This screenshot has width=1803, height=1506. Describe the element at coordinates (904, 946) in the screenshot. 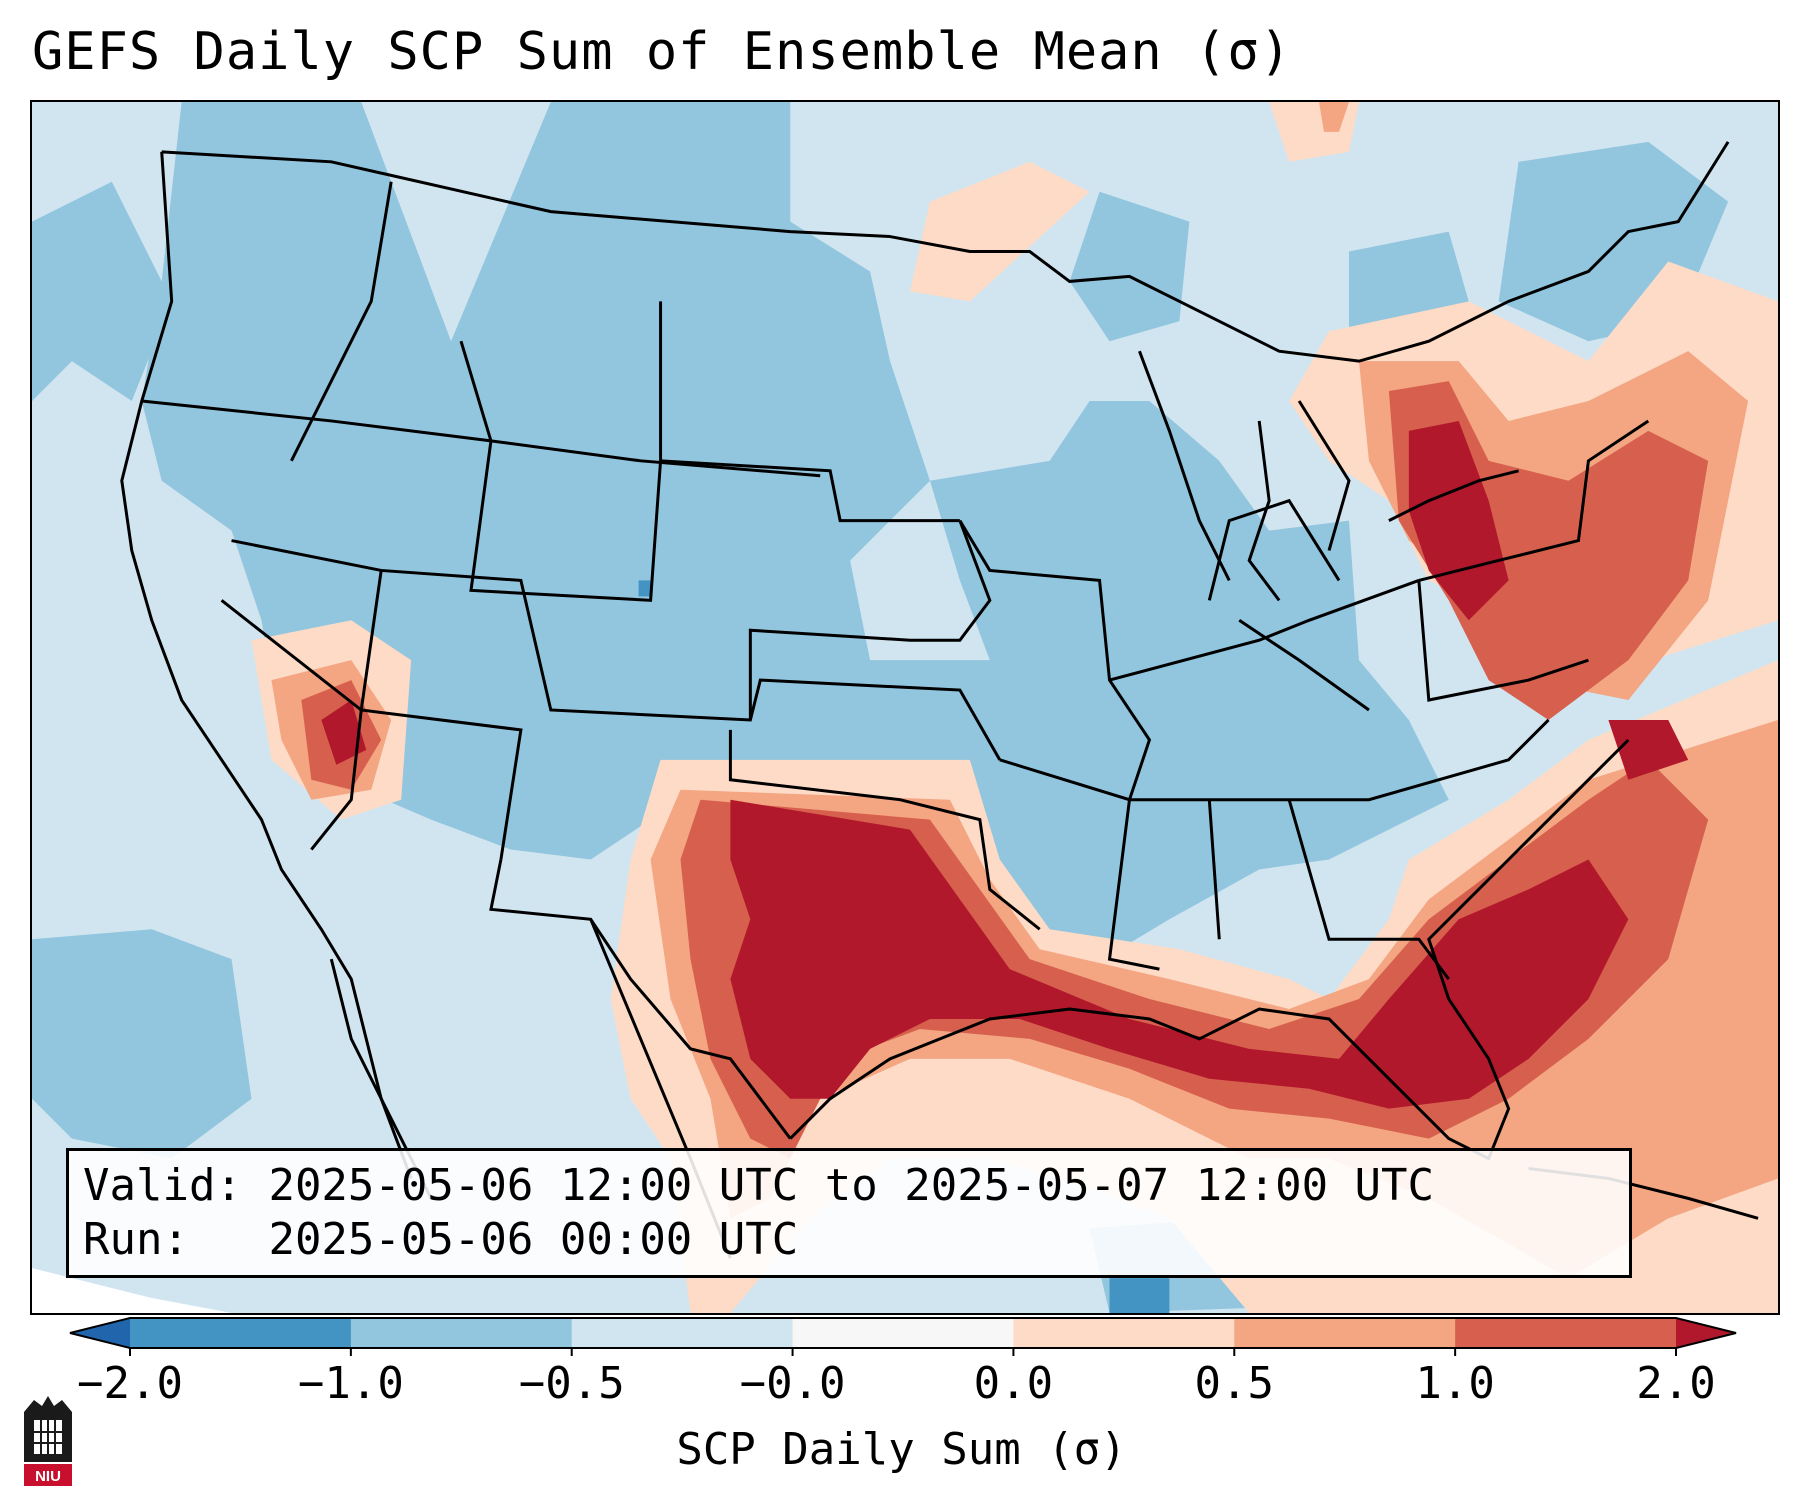

I see `strong-negative-pockets` at that location.